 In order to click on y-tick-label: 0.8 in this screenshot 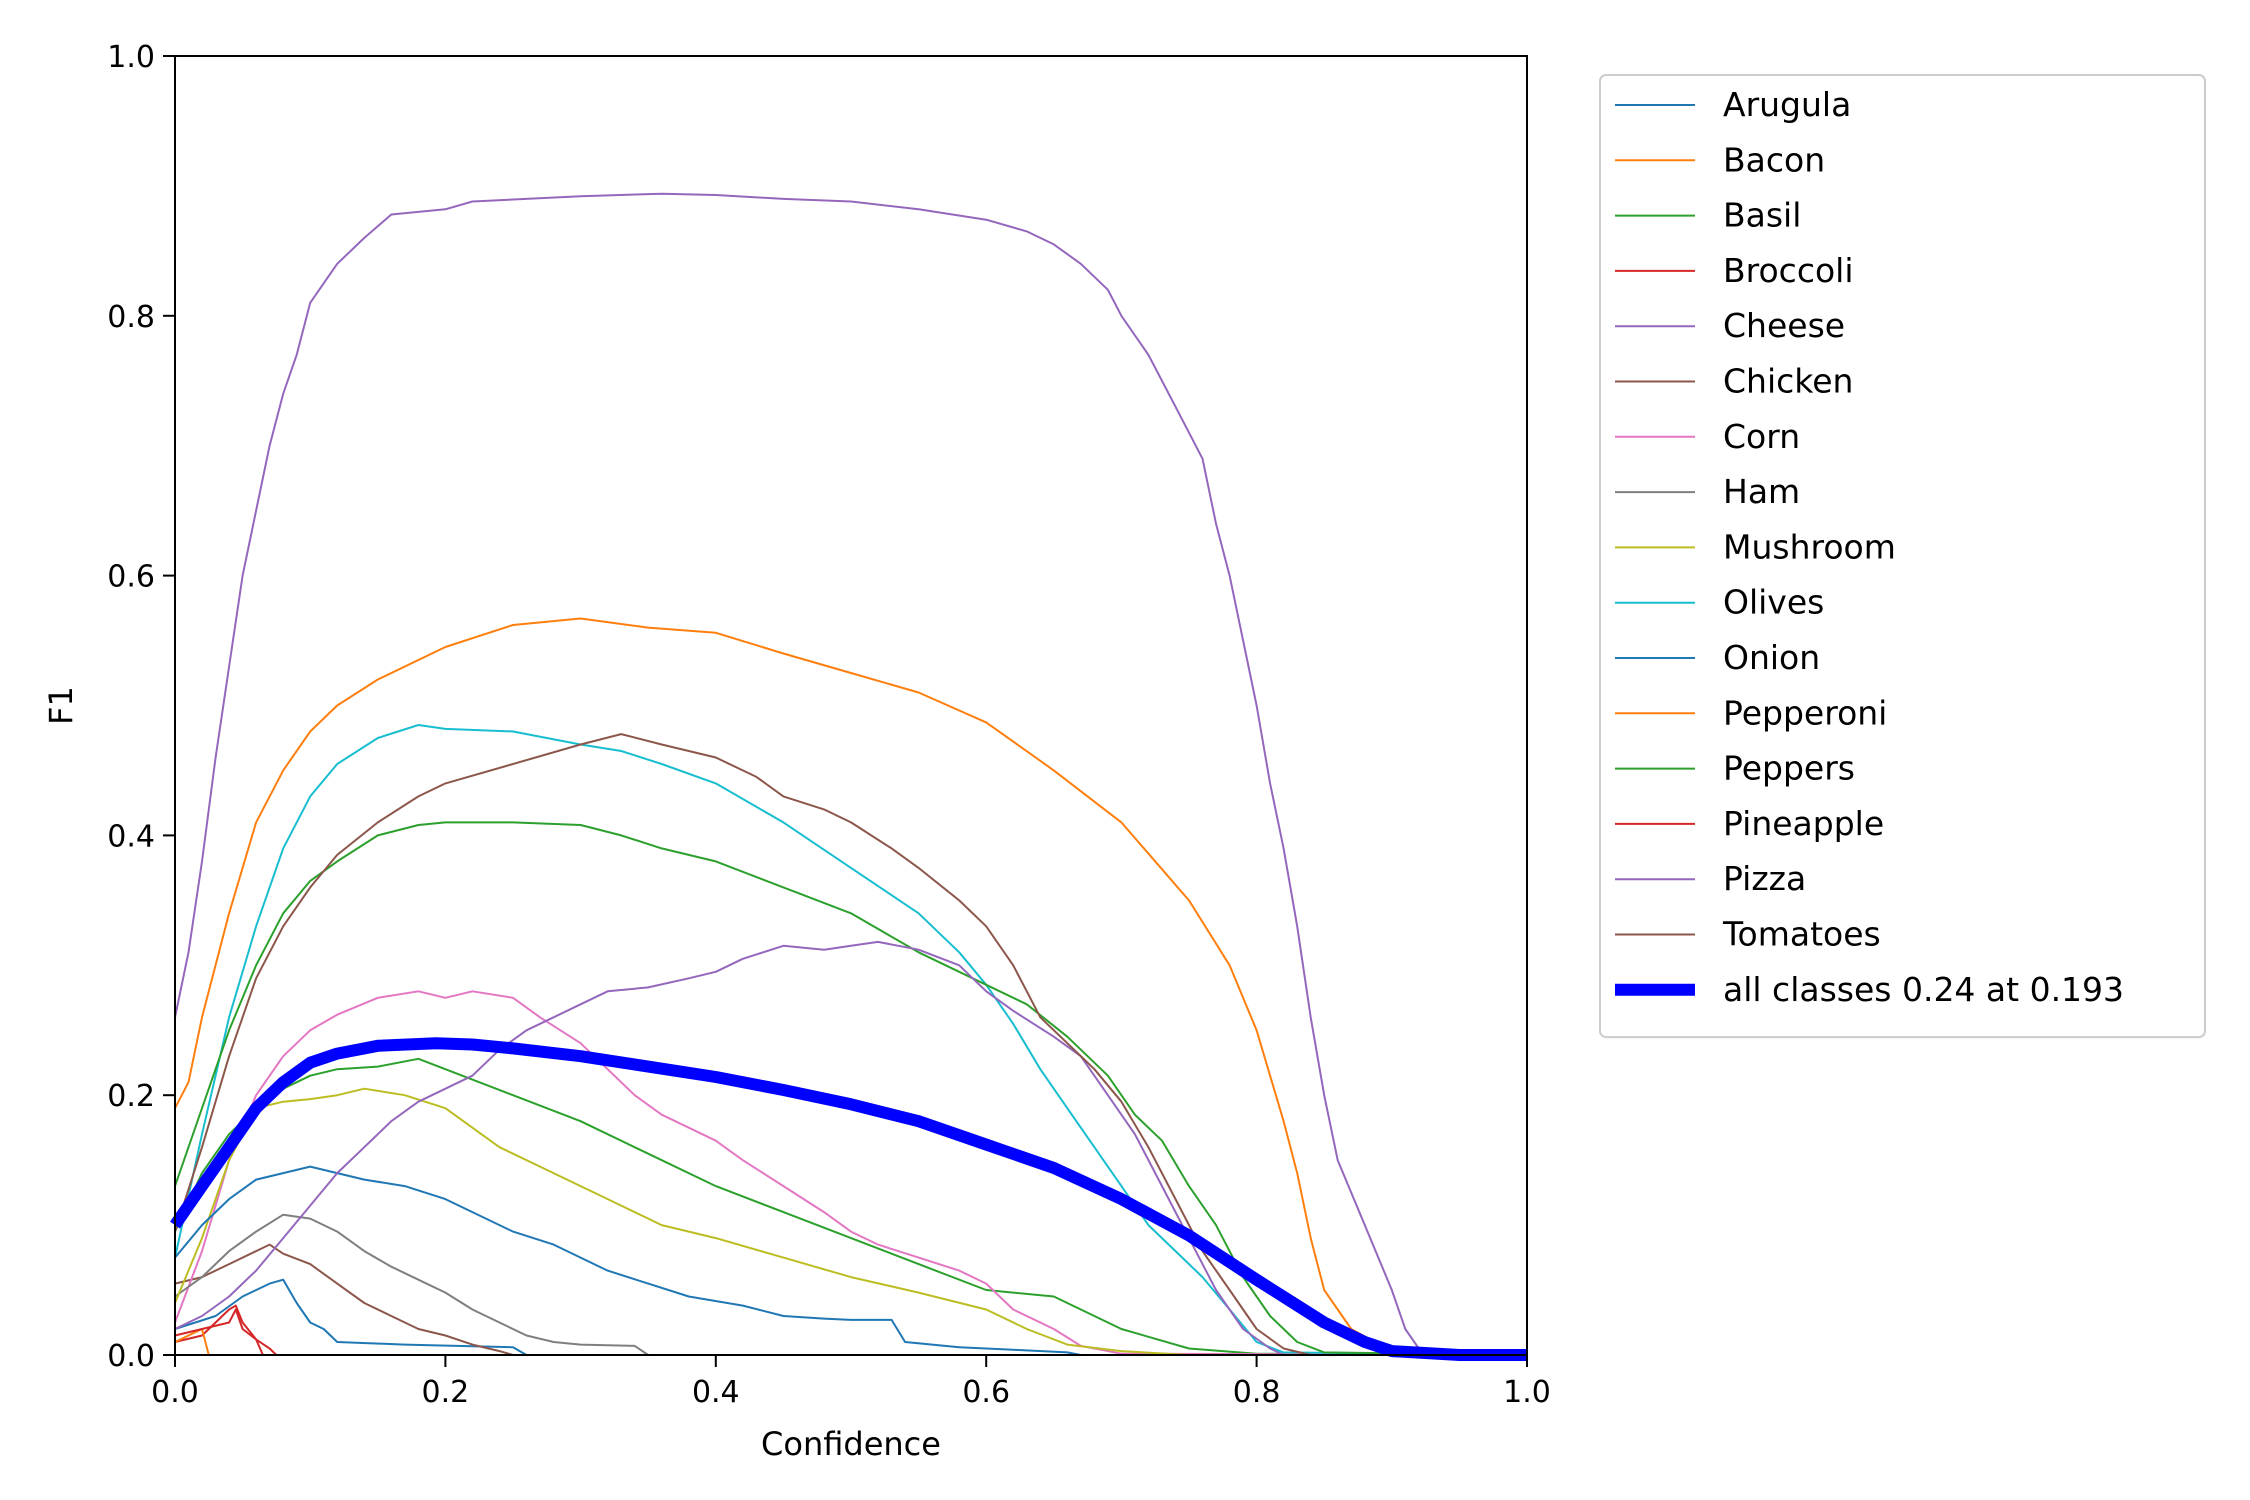, I will do `click(131, 317)`.